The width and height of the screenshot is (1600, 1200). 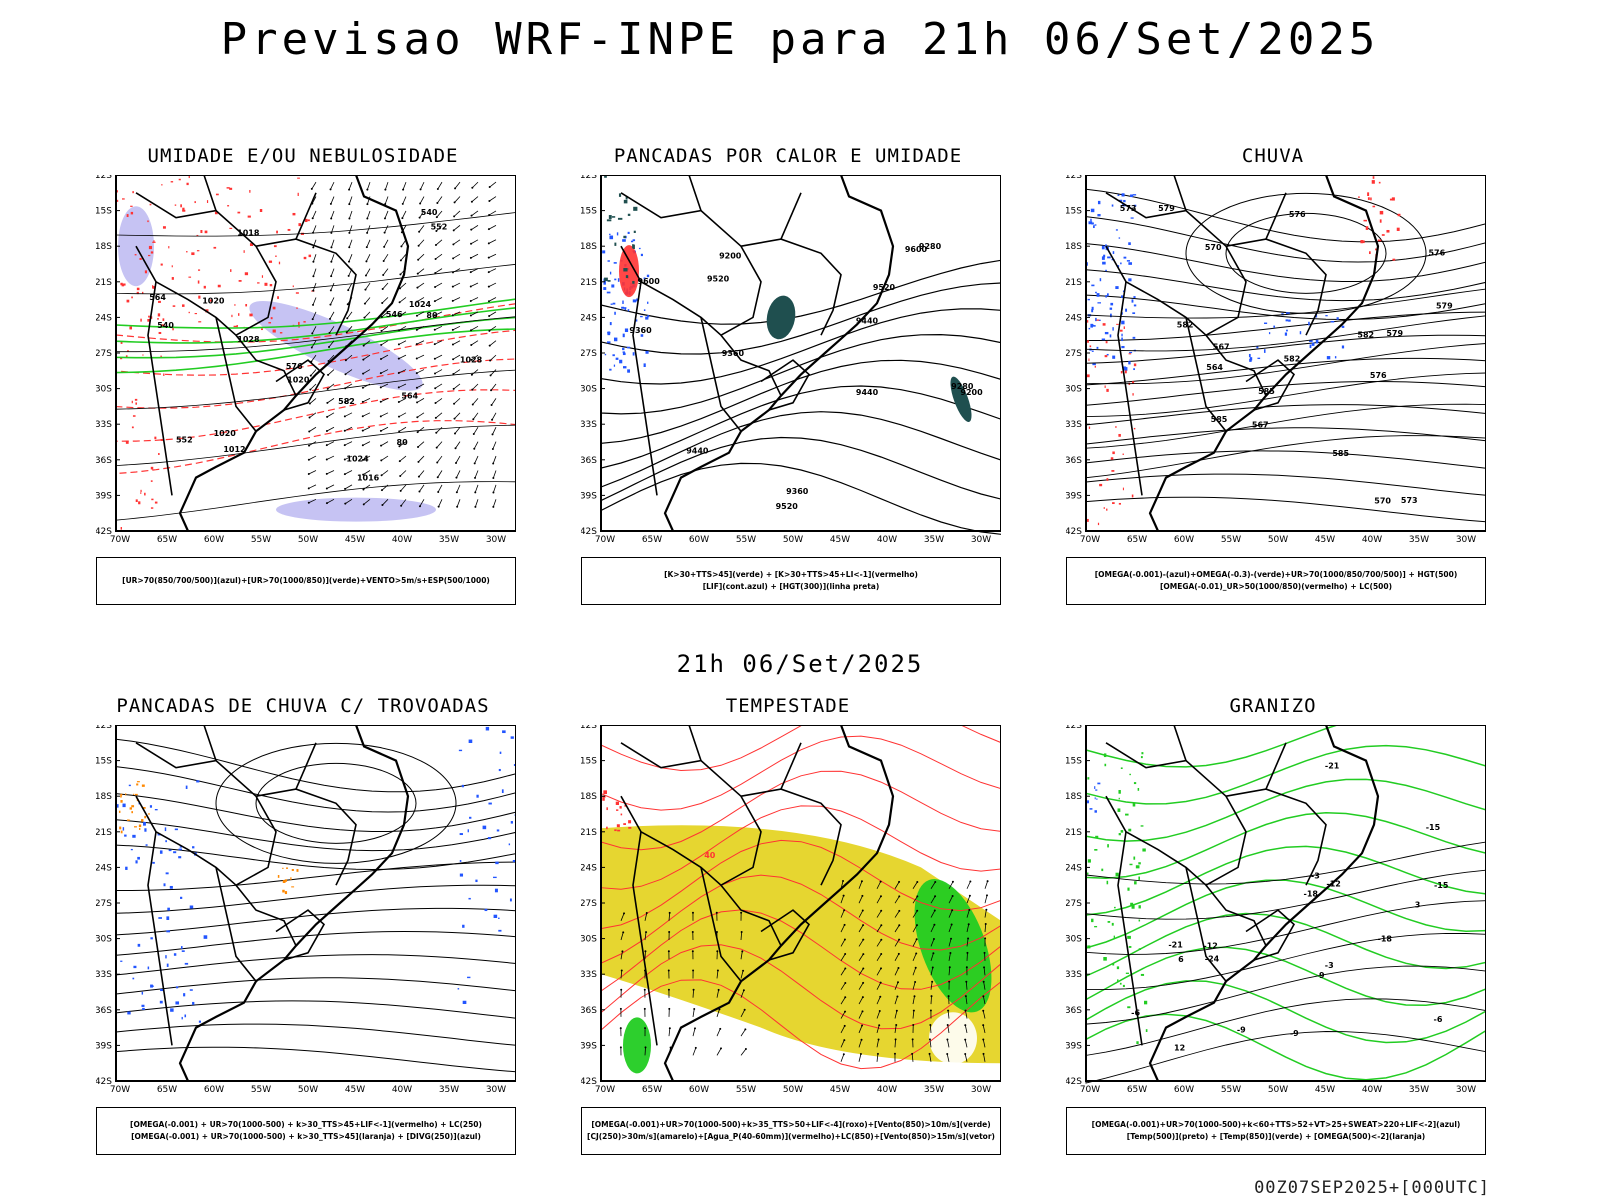 I want to click on lat-tick-label: 30S, so click(x=1074, y=940).